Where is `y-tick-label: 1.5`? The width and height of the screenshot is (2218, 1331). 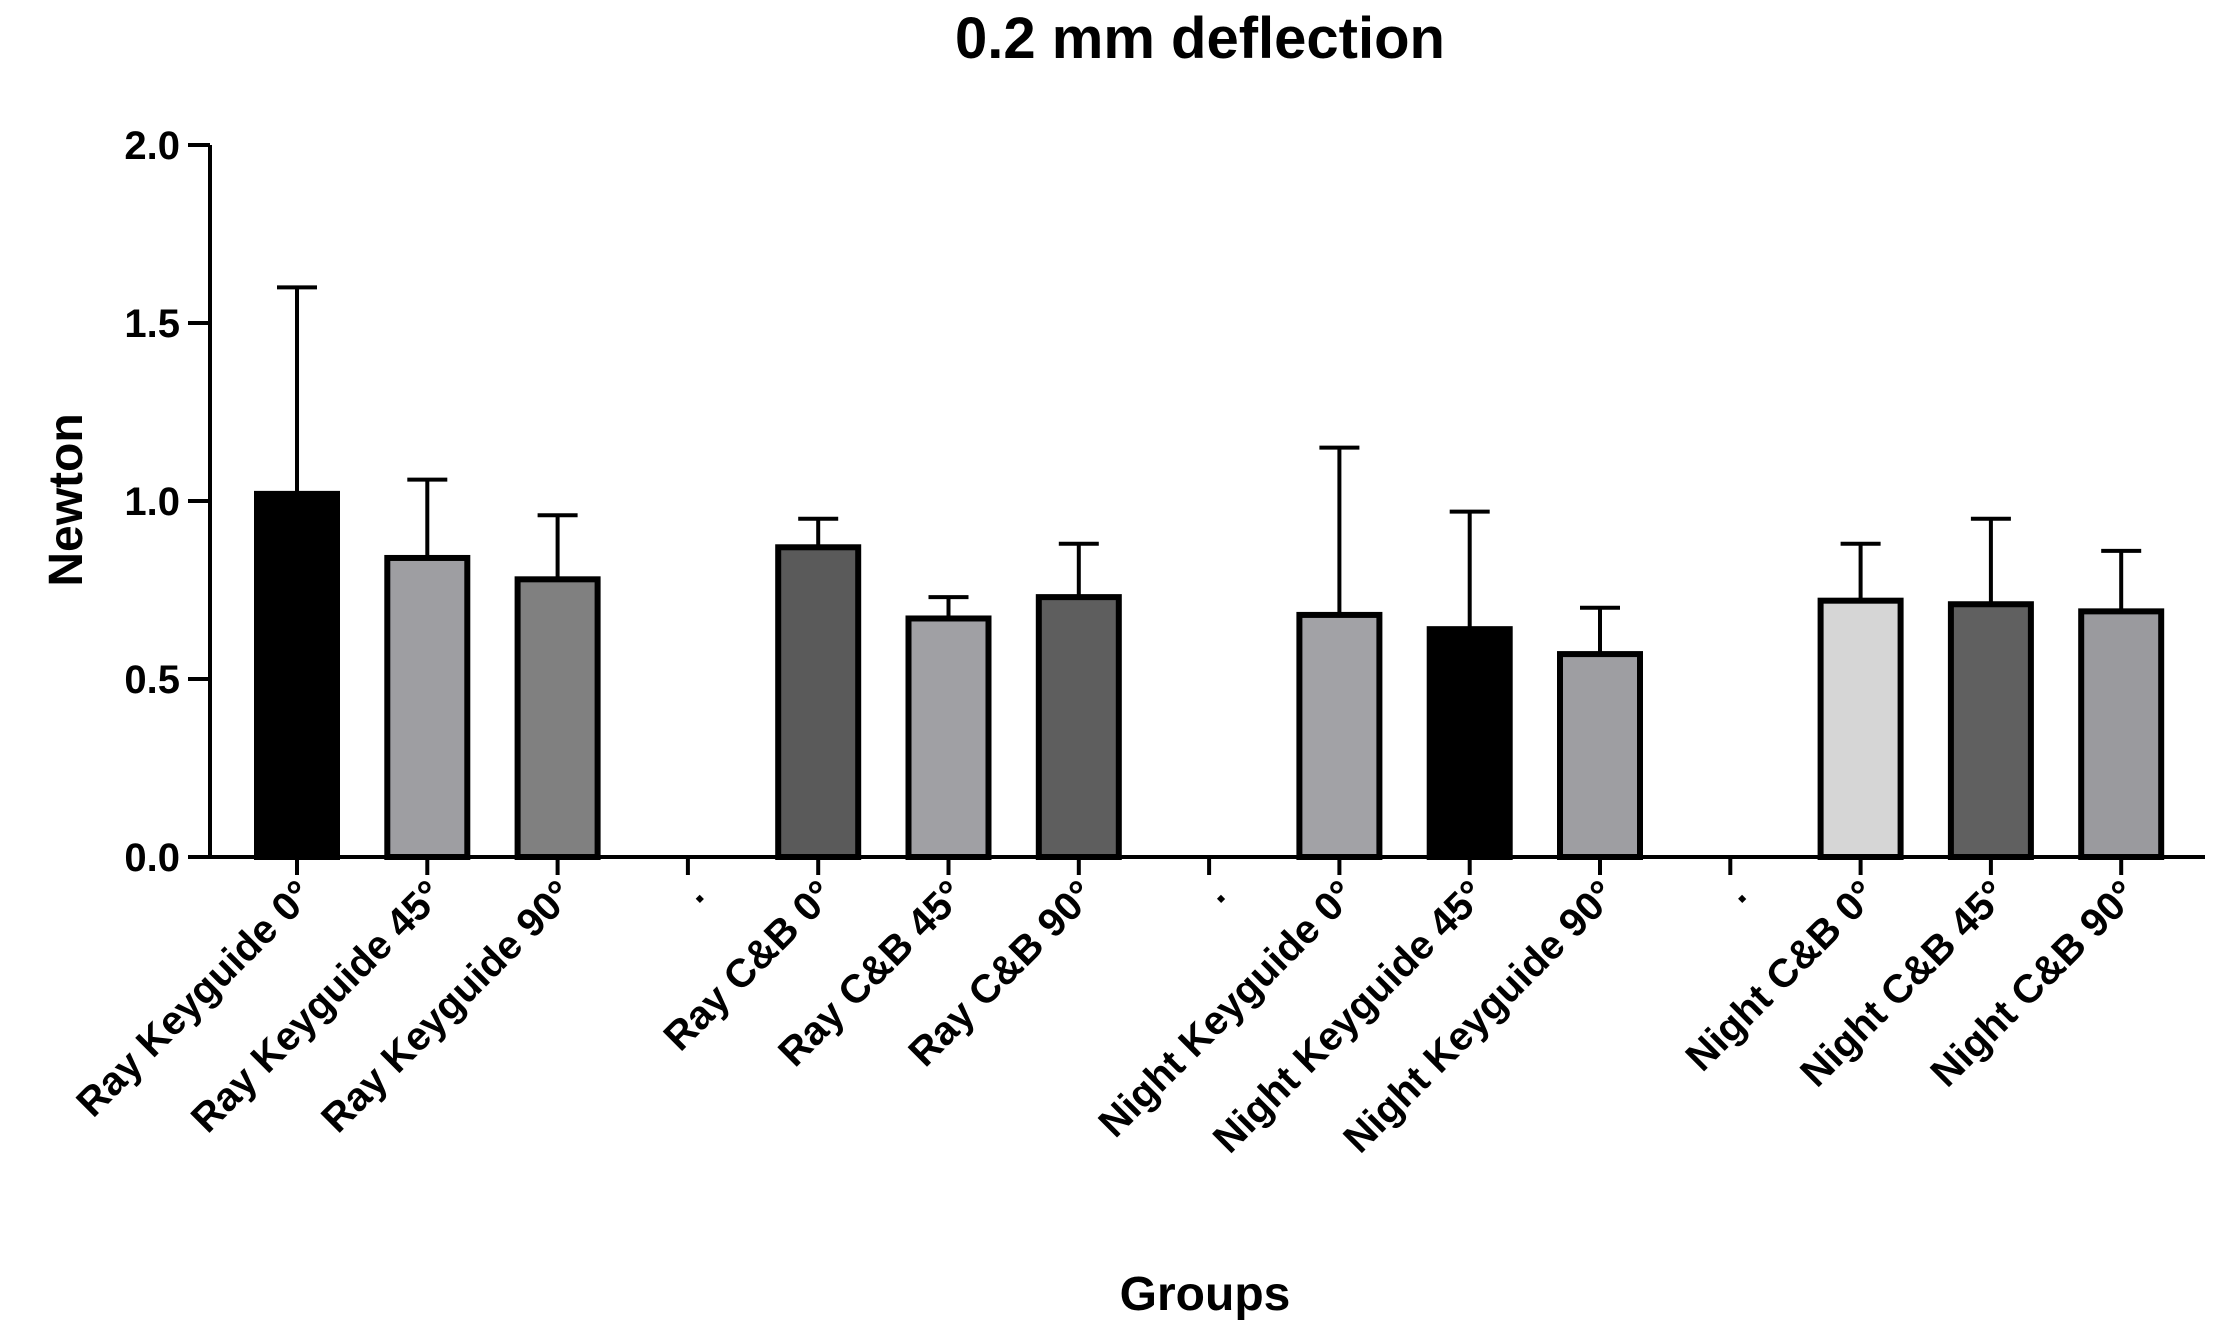
y-tick-label: 1.5 is located at coordinates (152, 324).